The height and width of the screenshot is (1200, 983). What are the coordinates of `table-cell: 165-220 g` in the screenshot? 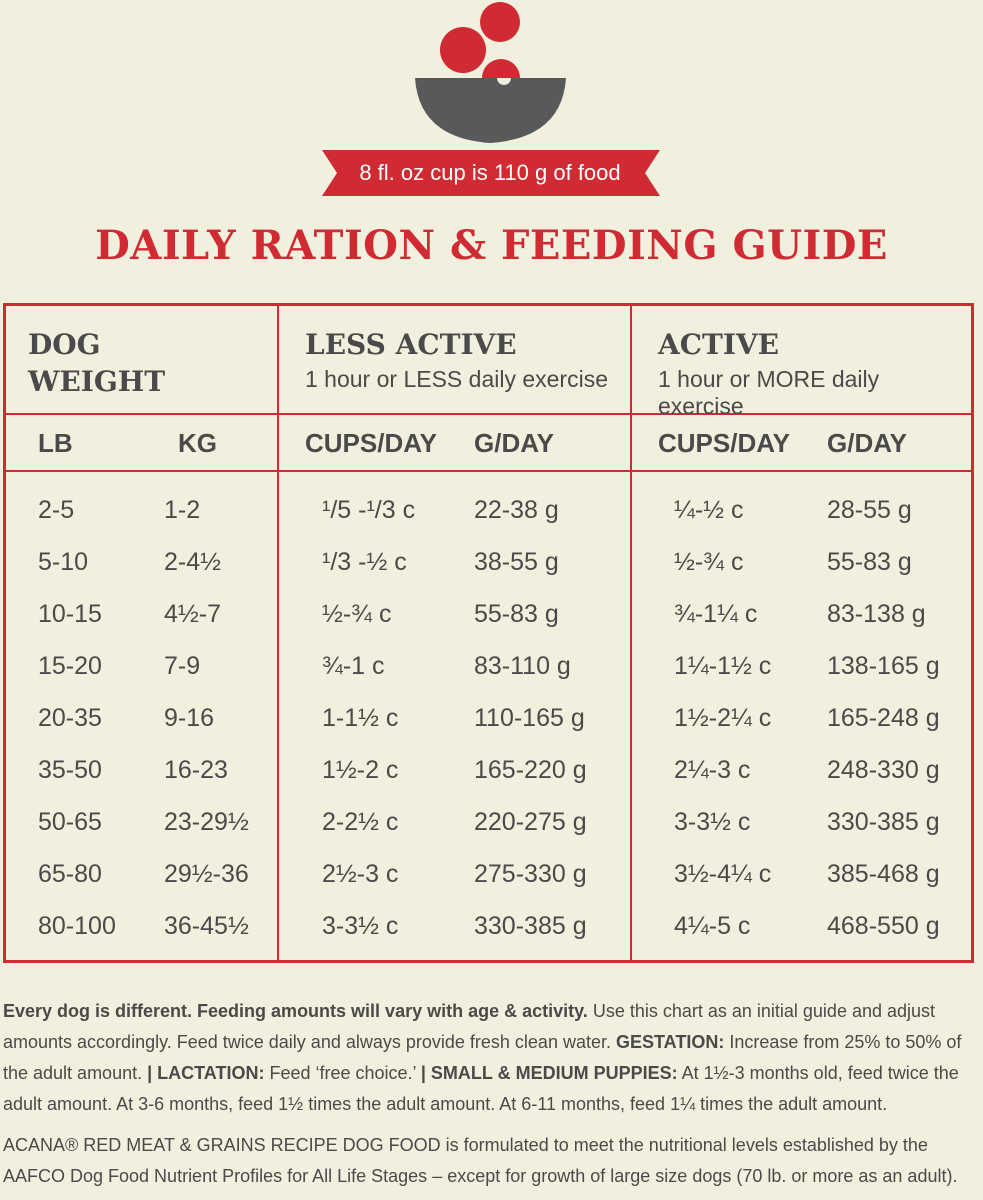 It's located at (530, 770).